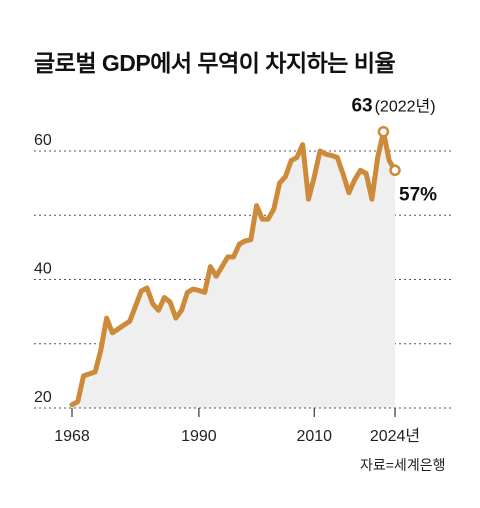 The height and width of the screenshot is (508, 480). I want to click on peak-annotation: 63 (2022년), so click(393, 106).